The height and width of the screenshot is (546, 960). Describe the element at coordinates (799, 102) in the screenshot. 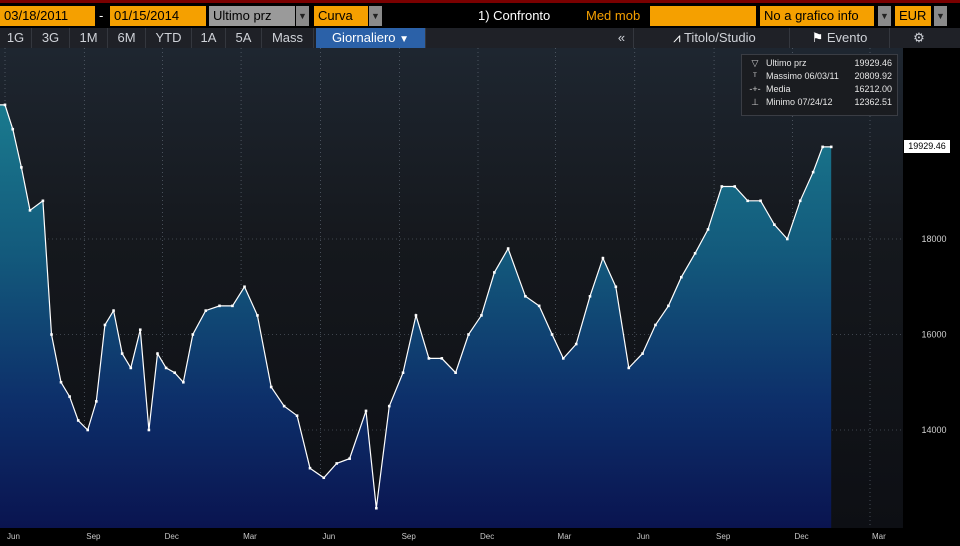

I see `legend-label: Minimo 07/24/12` at that location.